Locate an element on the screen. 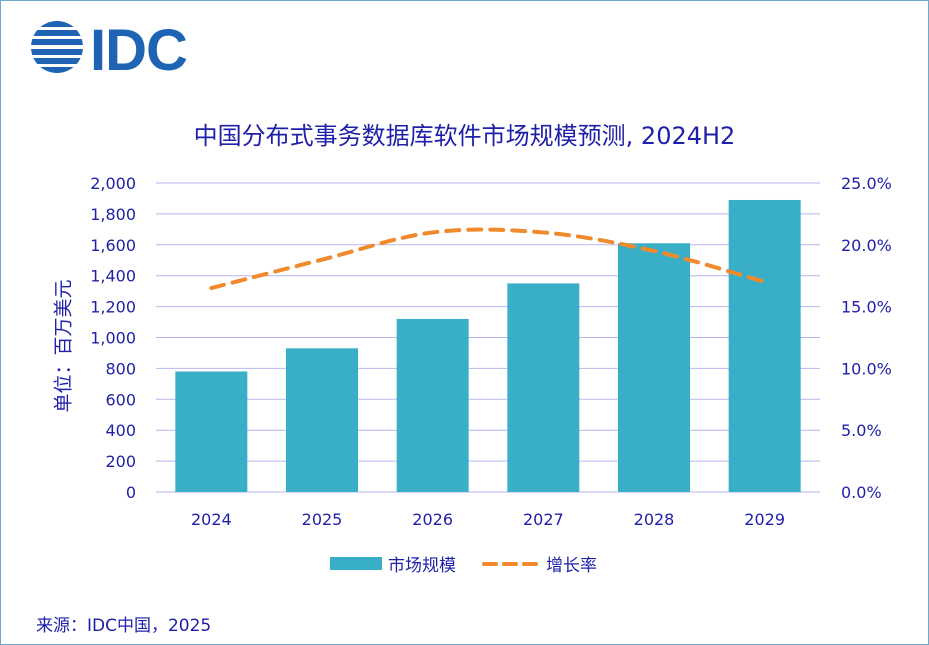 The width and height of the screenshot is (929, 645). idc-logo: IDC is located at coordinates (117, 50).